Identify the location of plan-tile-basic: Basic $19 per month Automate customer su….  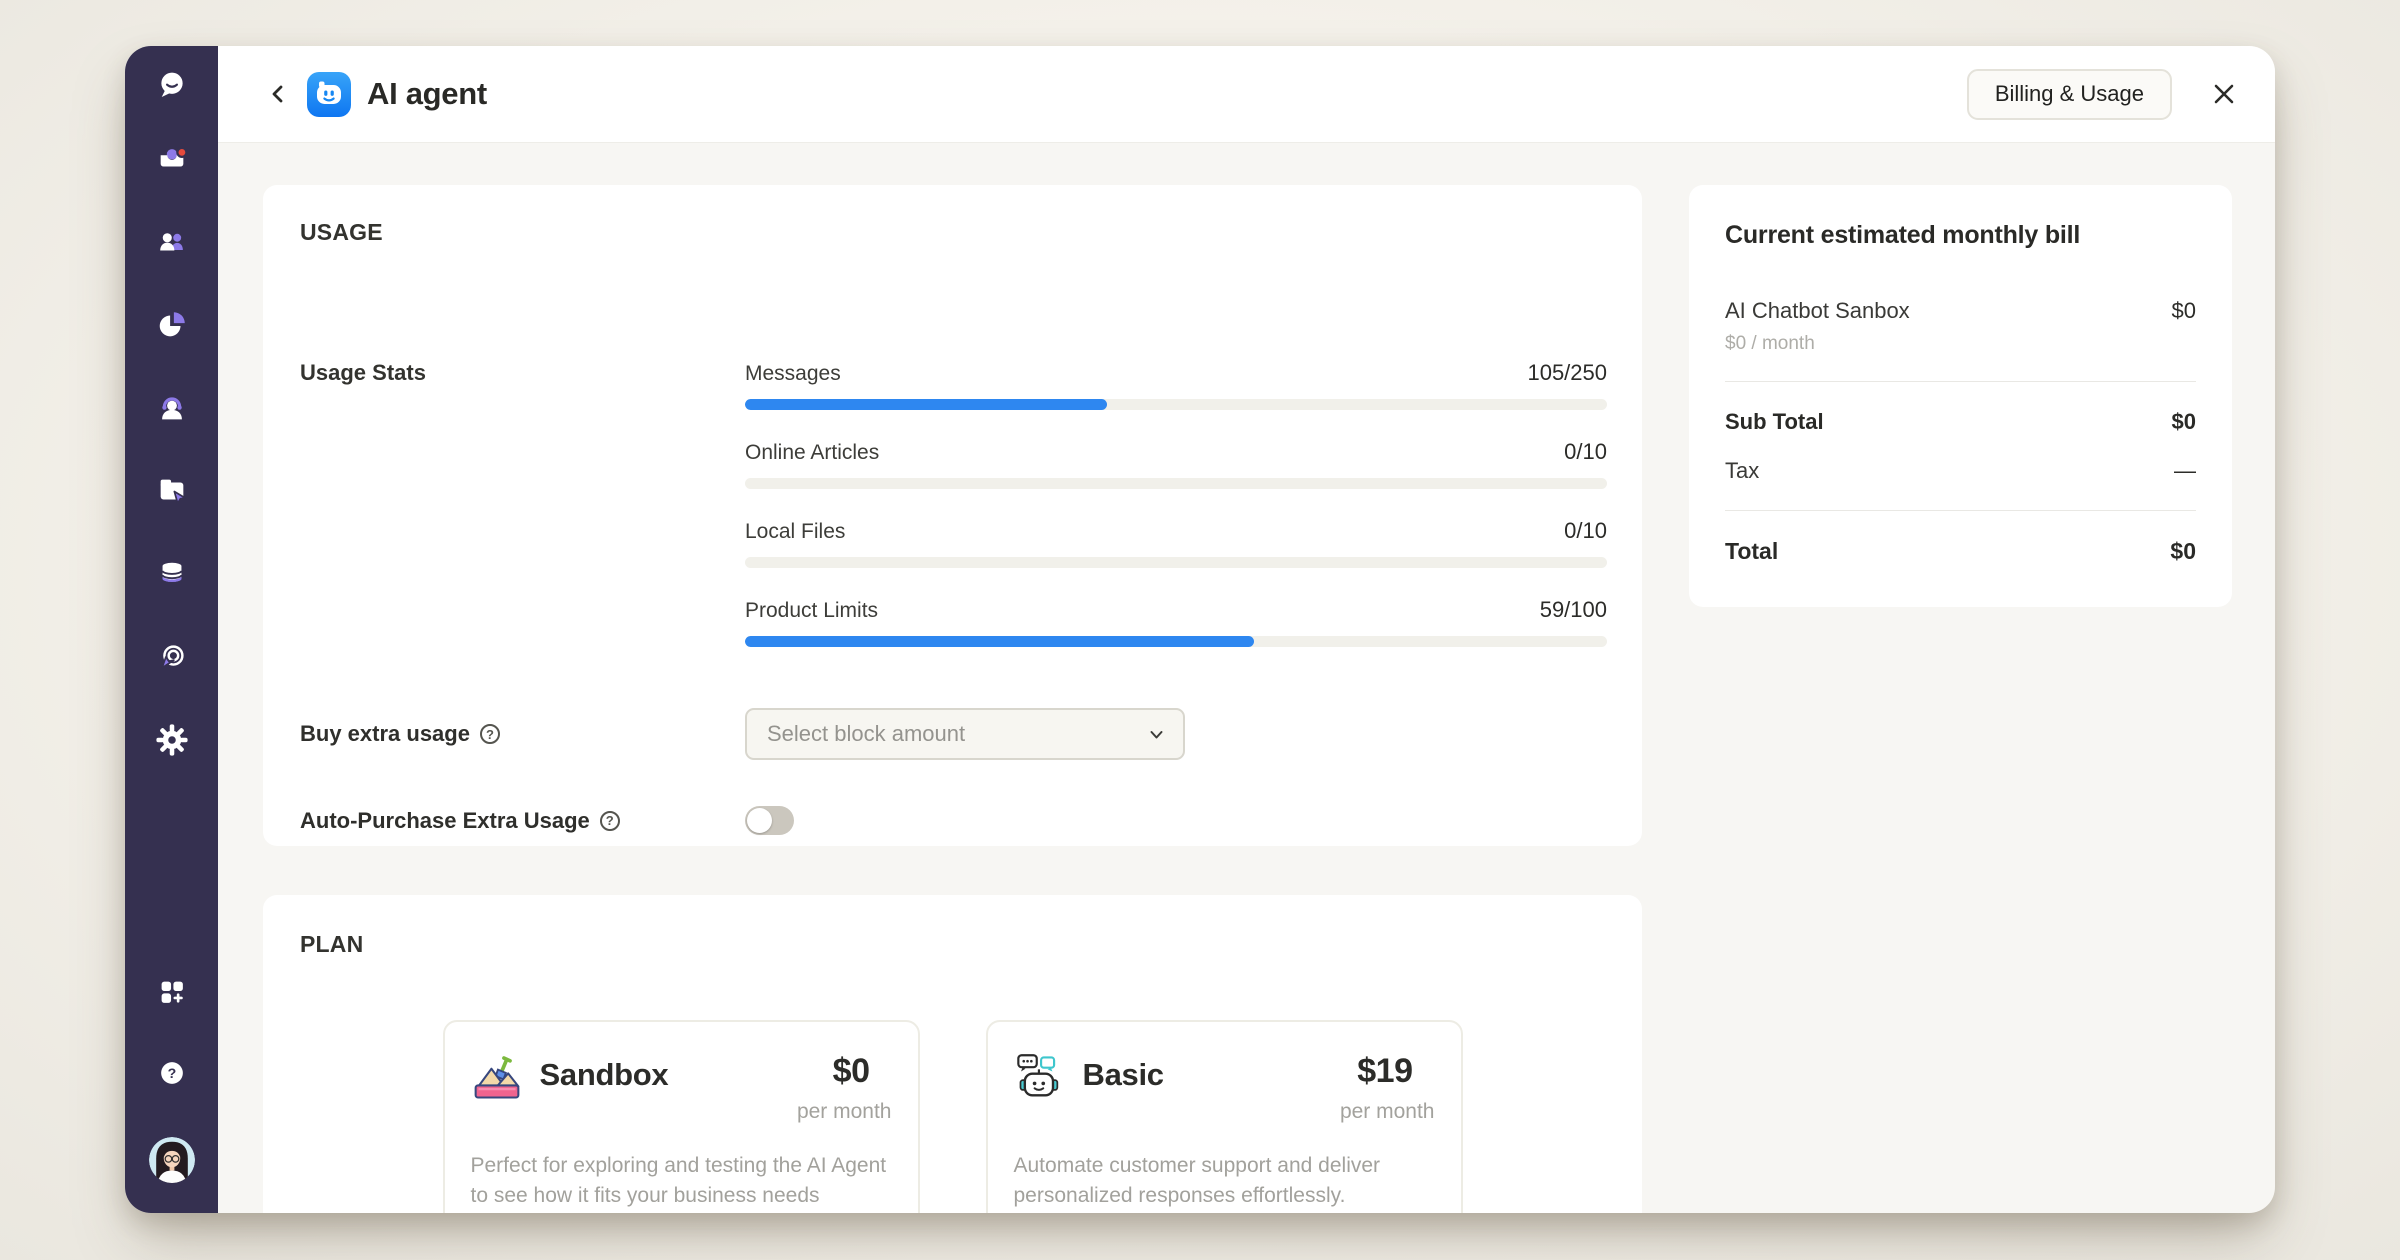
(1224, 1116).